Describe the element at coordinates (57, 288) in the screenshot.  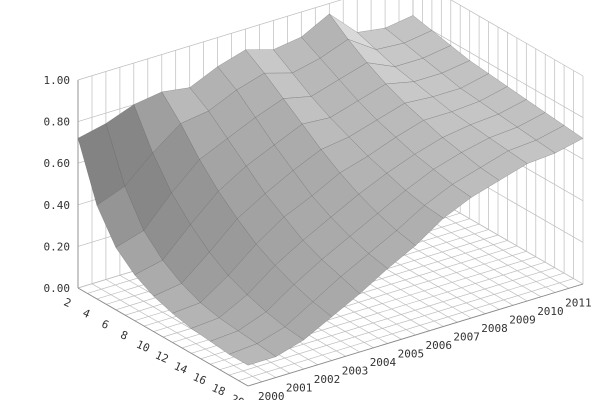
I see `z-tick-label: 0.00` at that location.